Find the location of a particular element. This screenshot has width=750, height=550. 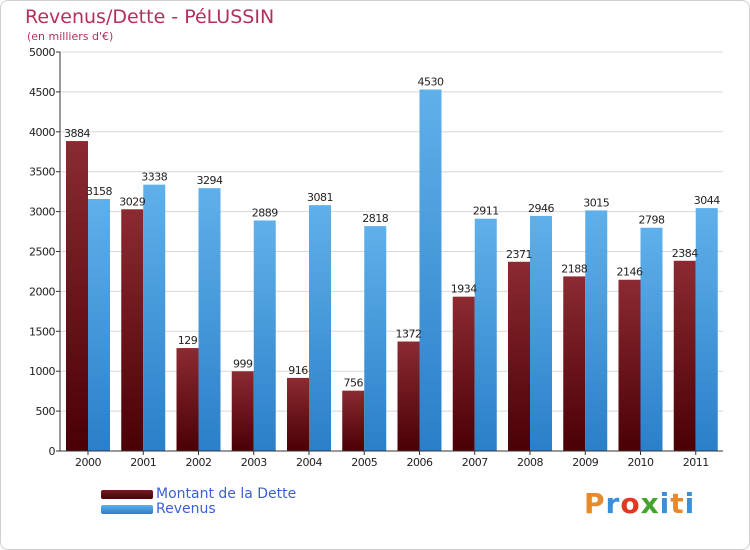

x-tick-label: 2004 is located at coordinates (309, 462).